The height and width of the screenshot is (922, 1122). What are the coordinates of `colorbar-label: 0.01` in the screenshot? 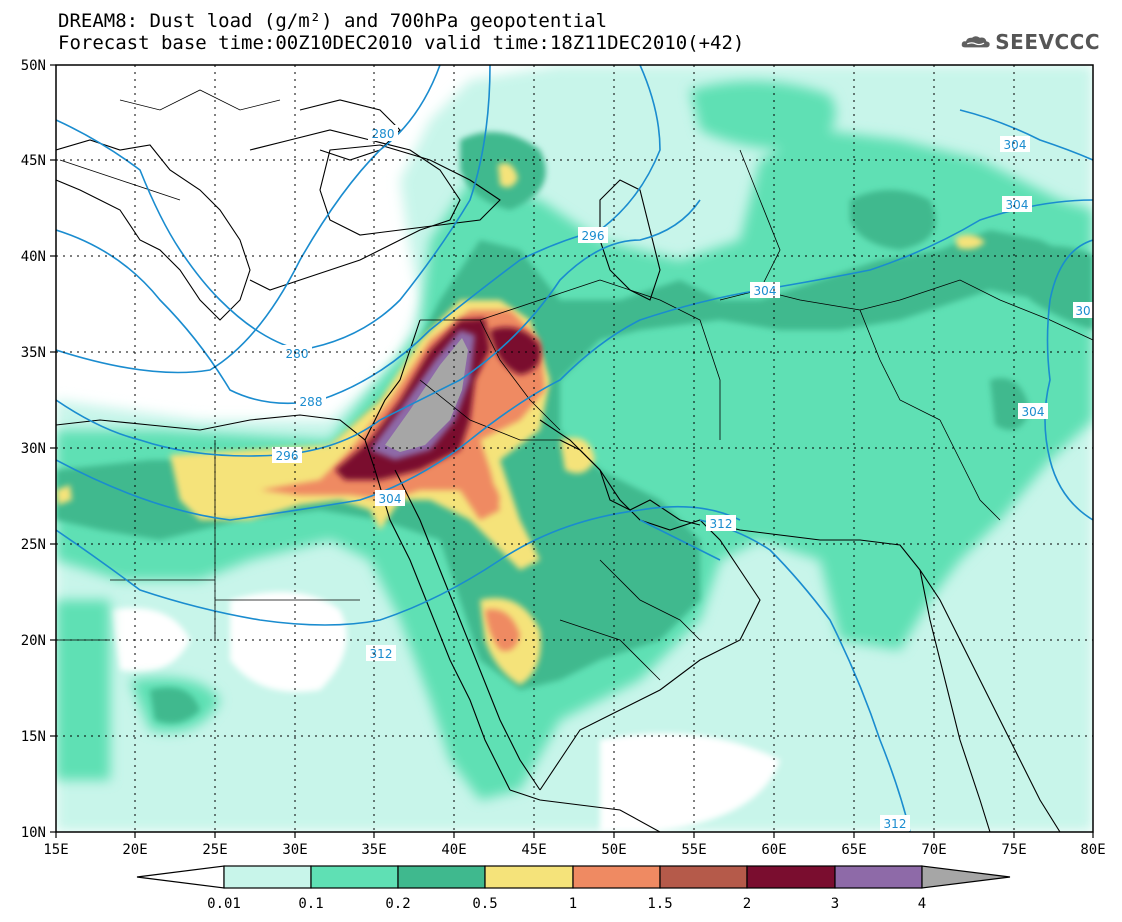 It's located at (224, 904).